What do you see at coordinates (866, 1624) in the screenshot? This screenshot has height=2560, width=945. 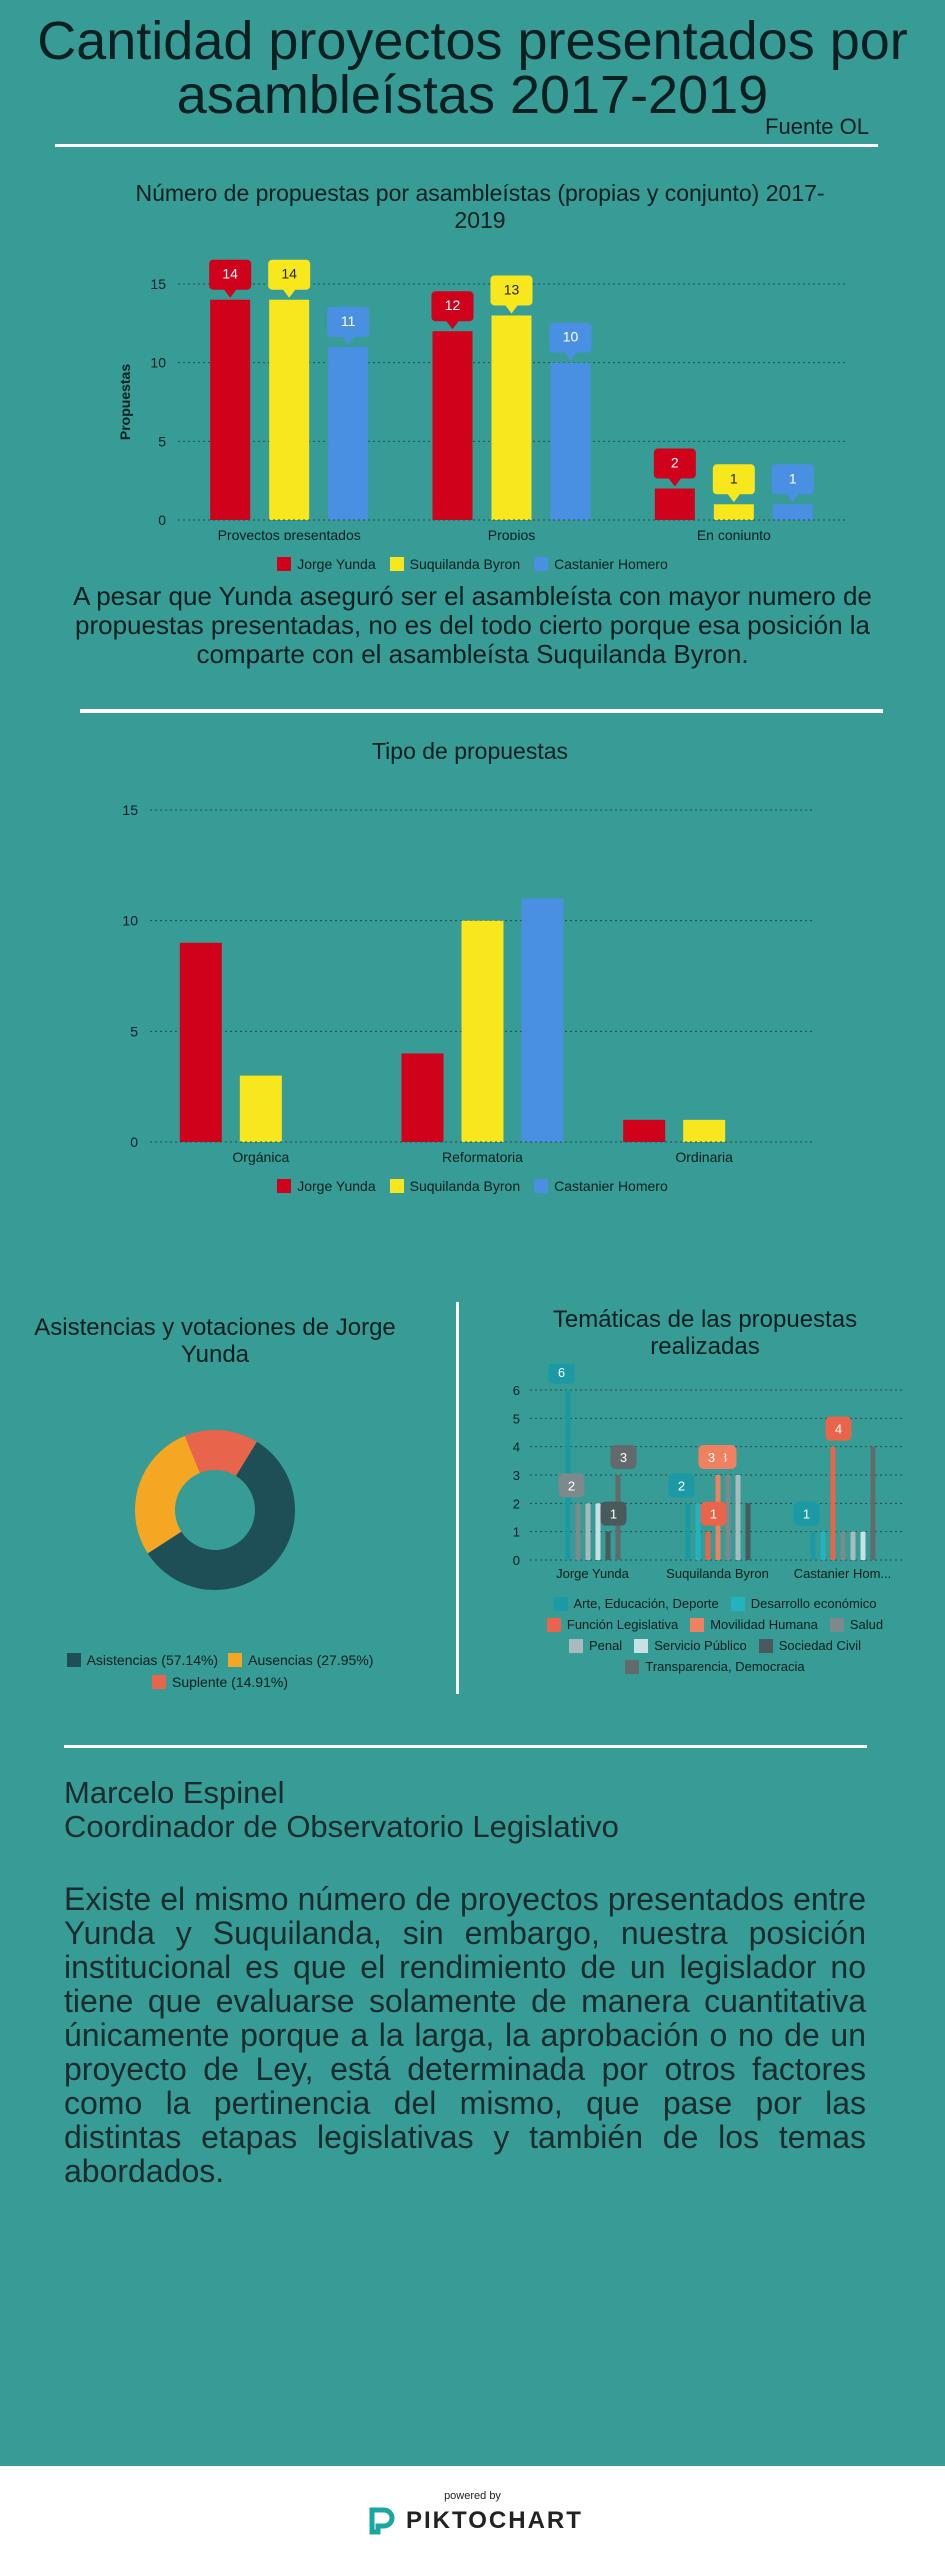 I see `legend-label: Salud` at bounding box center [866, 1624].